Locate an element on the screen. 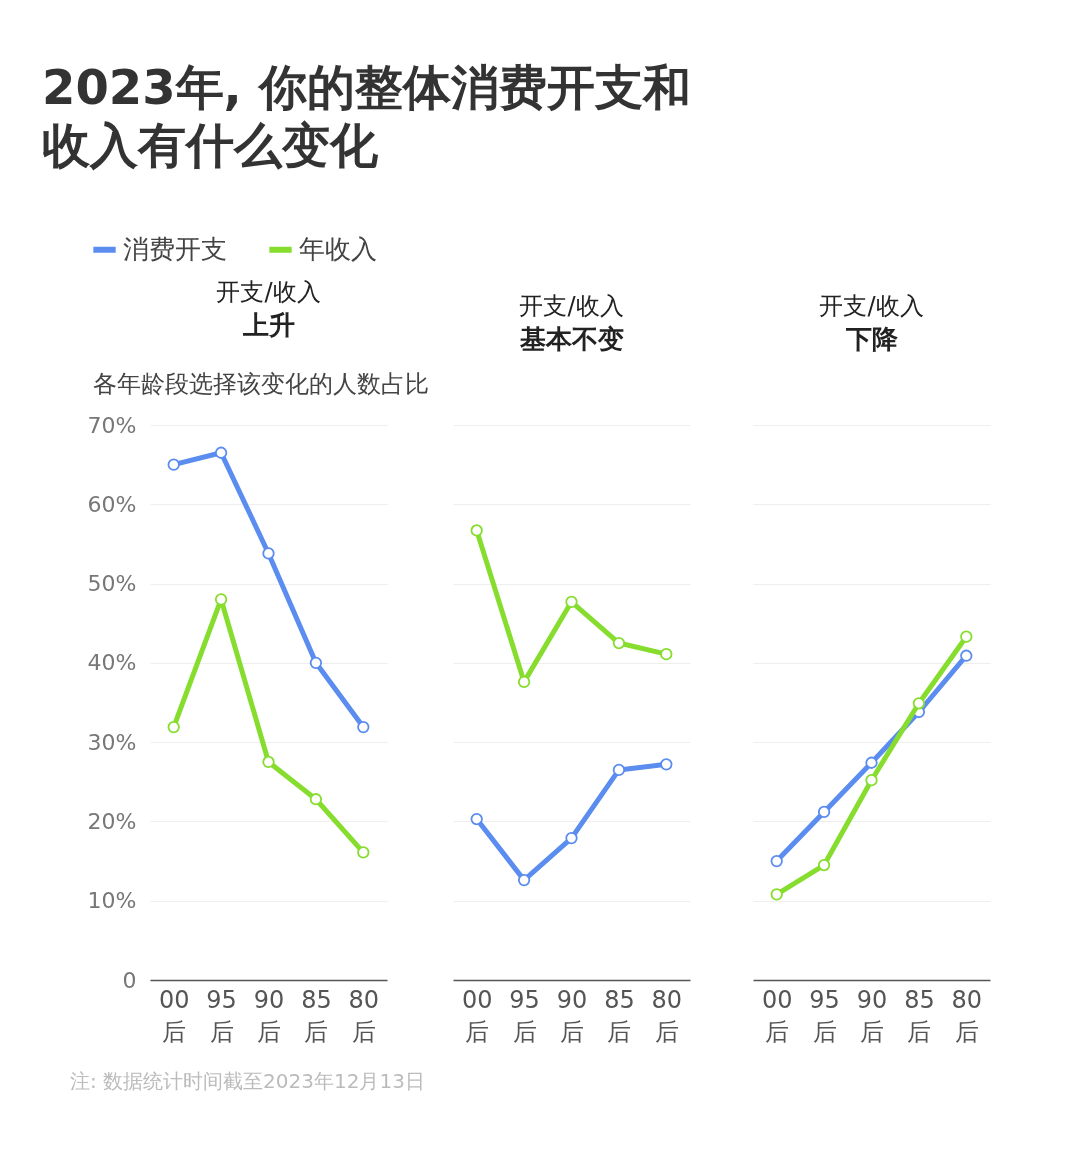 The width and height of the screenshot is (1080, 1156). y-tick-label: 30% is located at coordinates (112, 742).